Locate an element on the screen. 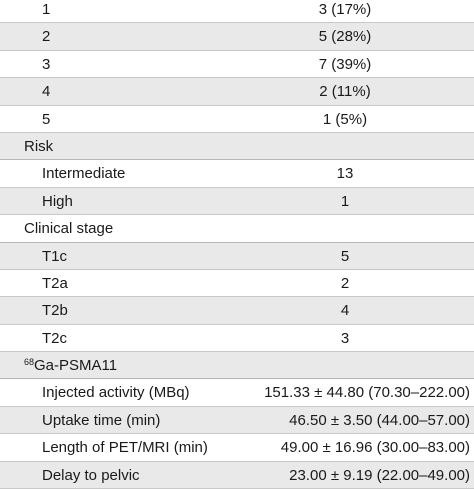 The width and height of the screenshot is (474, 489). row-label: High is located at coordinates (57, 201).